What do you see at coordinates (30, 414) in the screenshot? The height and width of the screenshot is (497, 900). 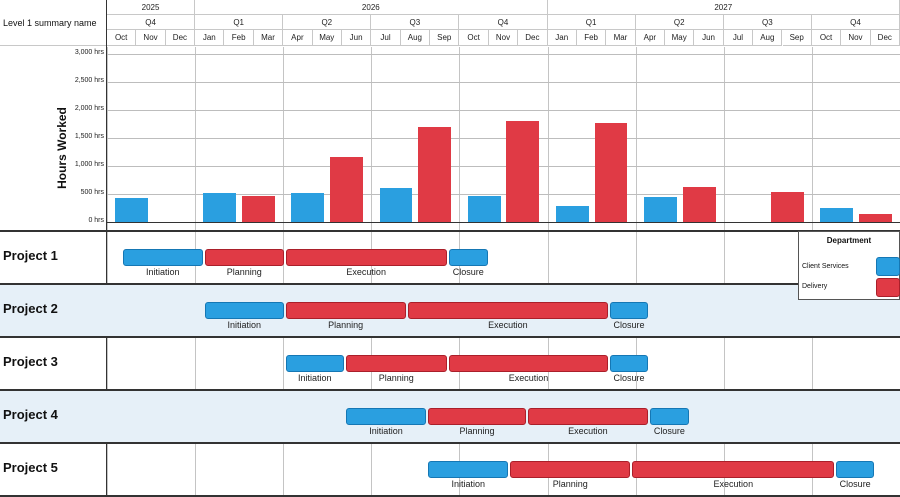 I see `project-name: Project 4` at bounding box center [30, 414].